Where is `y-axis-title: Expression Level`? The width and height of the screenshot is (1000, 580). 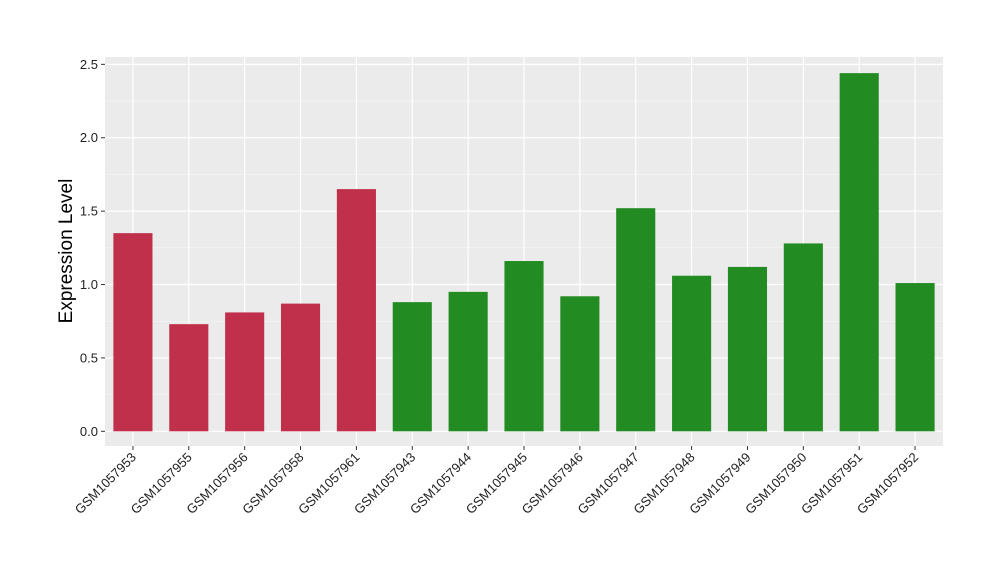
y-axis-title: Expression Level is located at coordinates (66, 251).